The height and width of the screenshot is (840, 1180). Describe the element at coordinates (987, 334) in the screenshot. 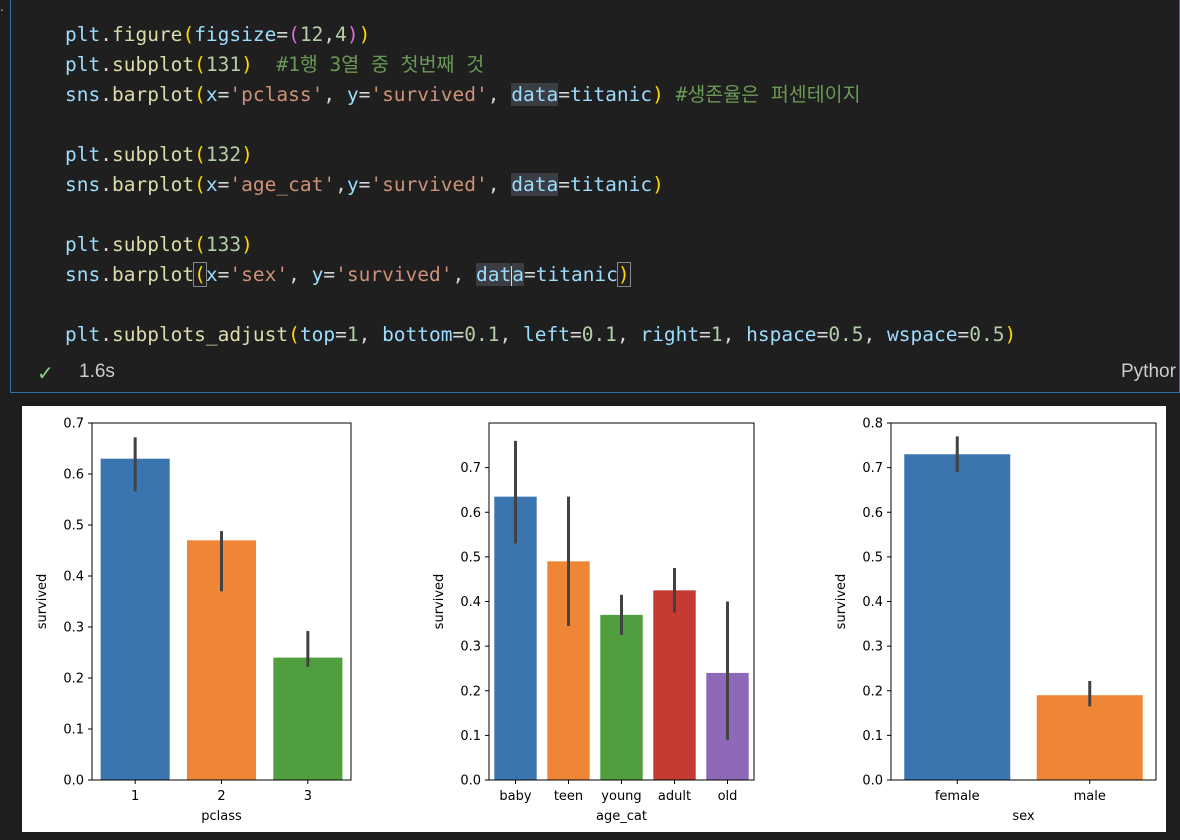

I see `code-token: 0.5` at that location.